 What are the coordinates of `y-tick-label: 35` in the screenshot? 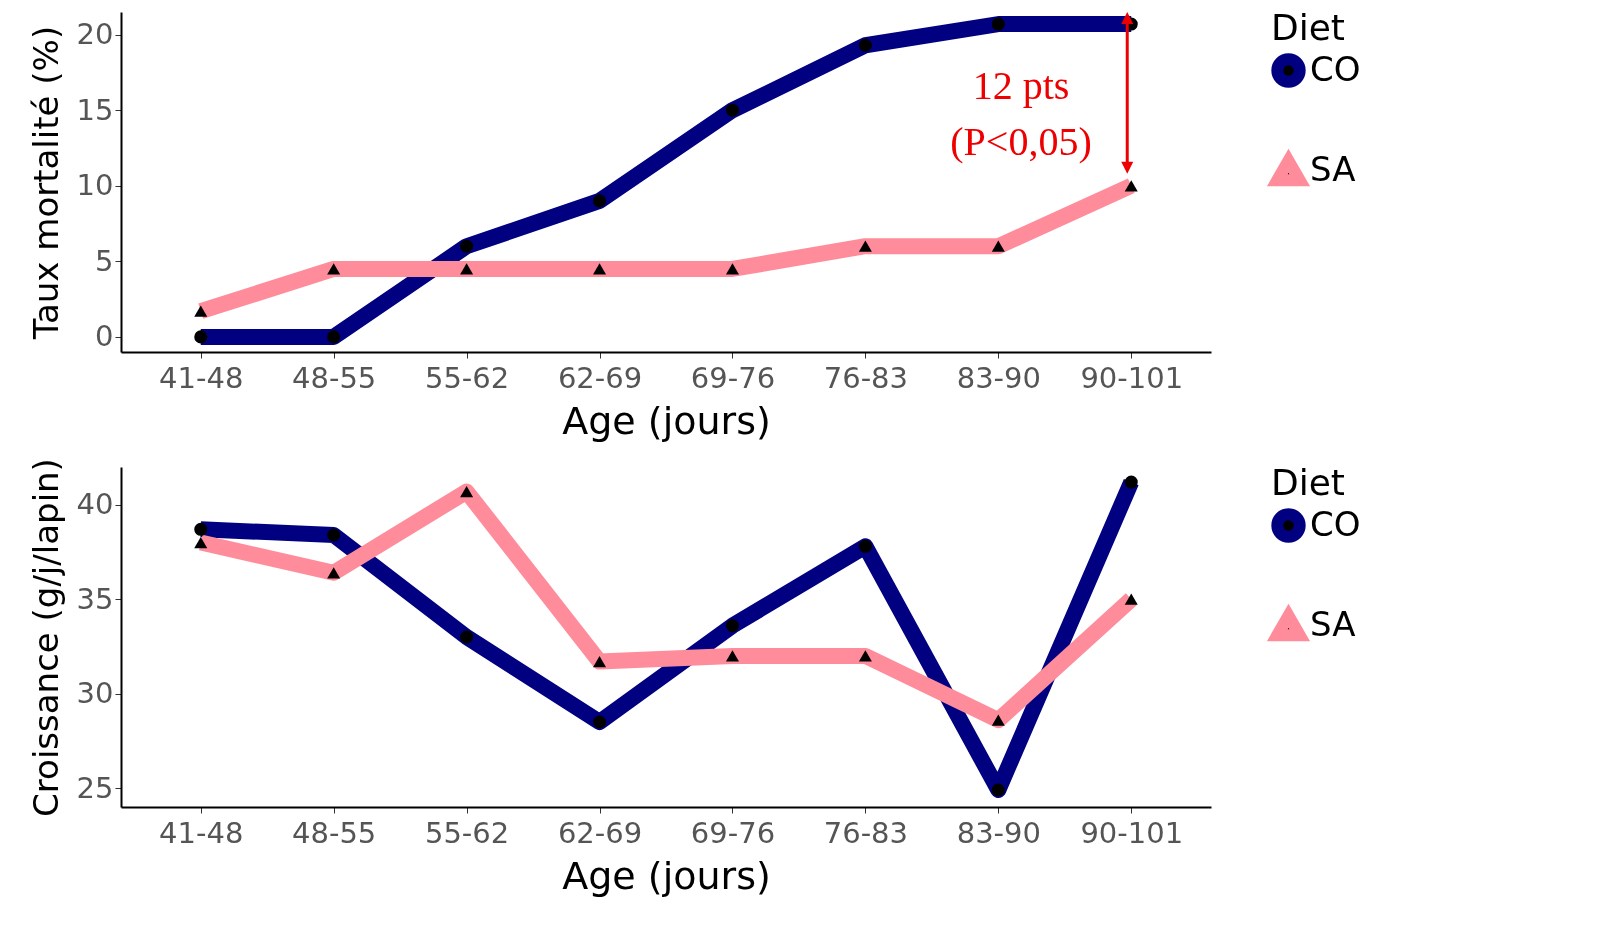 It's located at (95, 598).